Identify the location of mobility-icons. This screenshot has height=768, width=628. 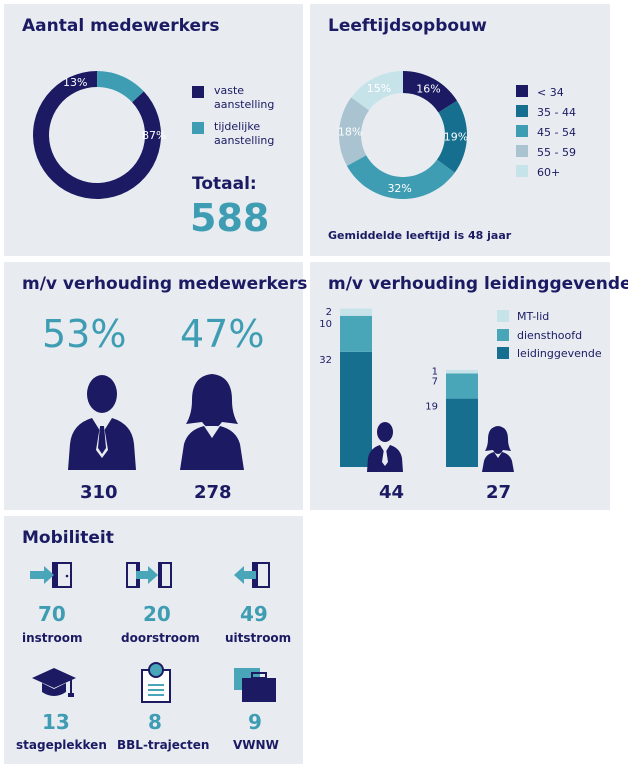
(153, 632).